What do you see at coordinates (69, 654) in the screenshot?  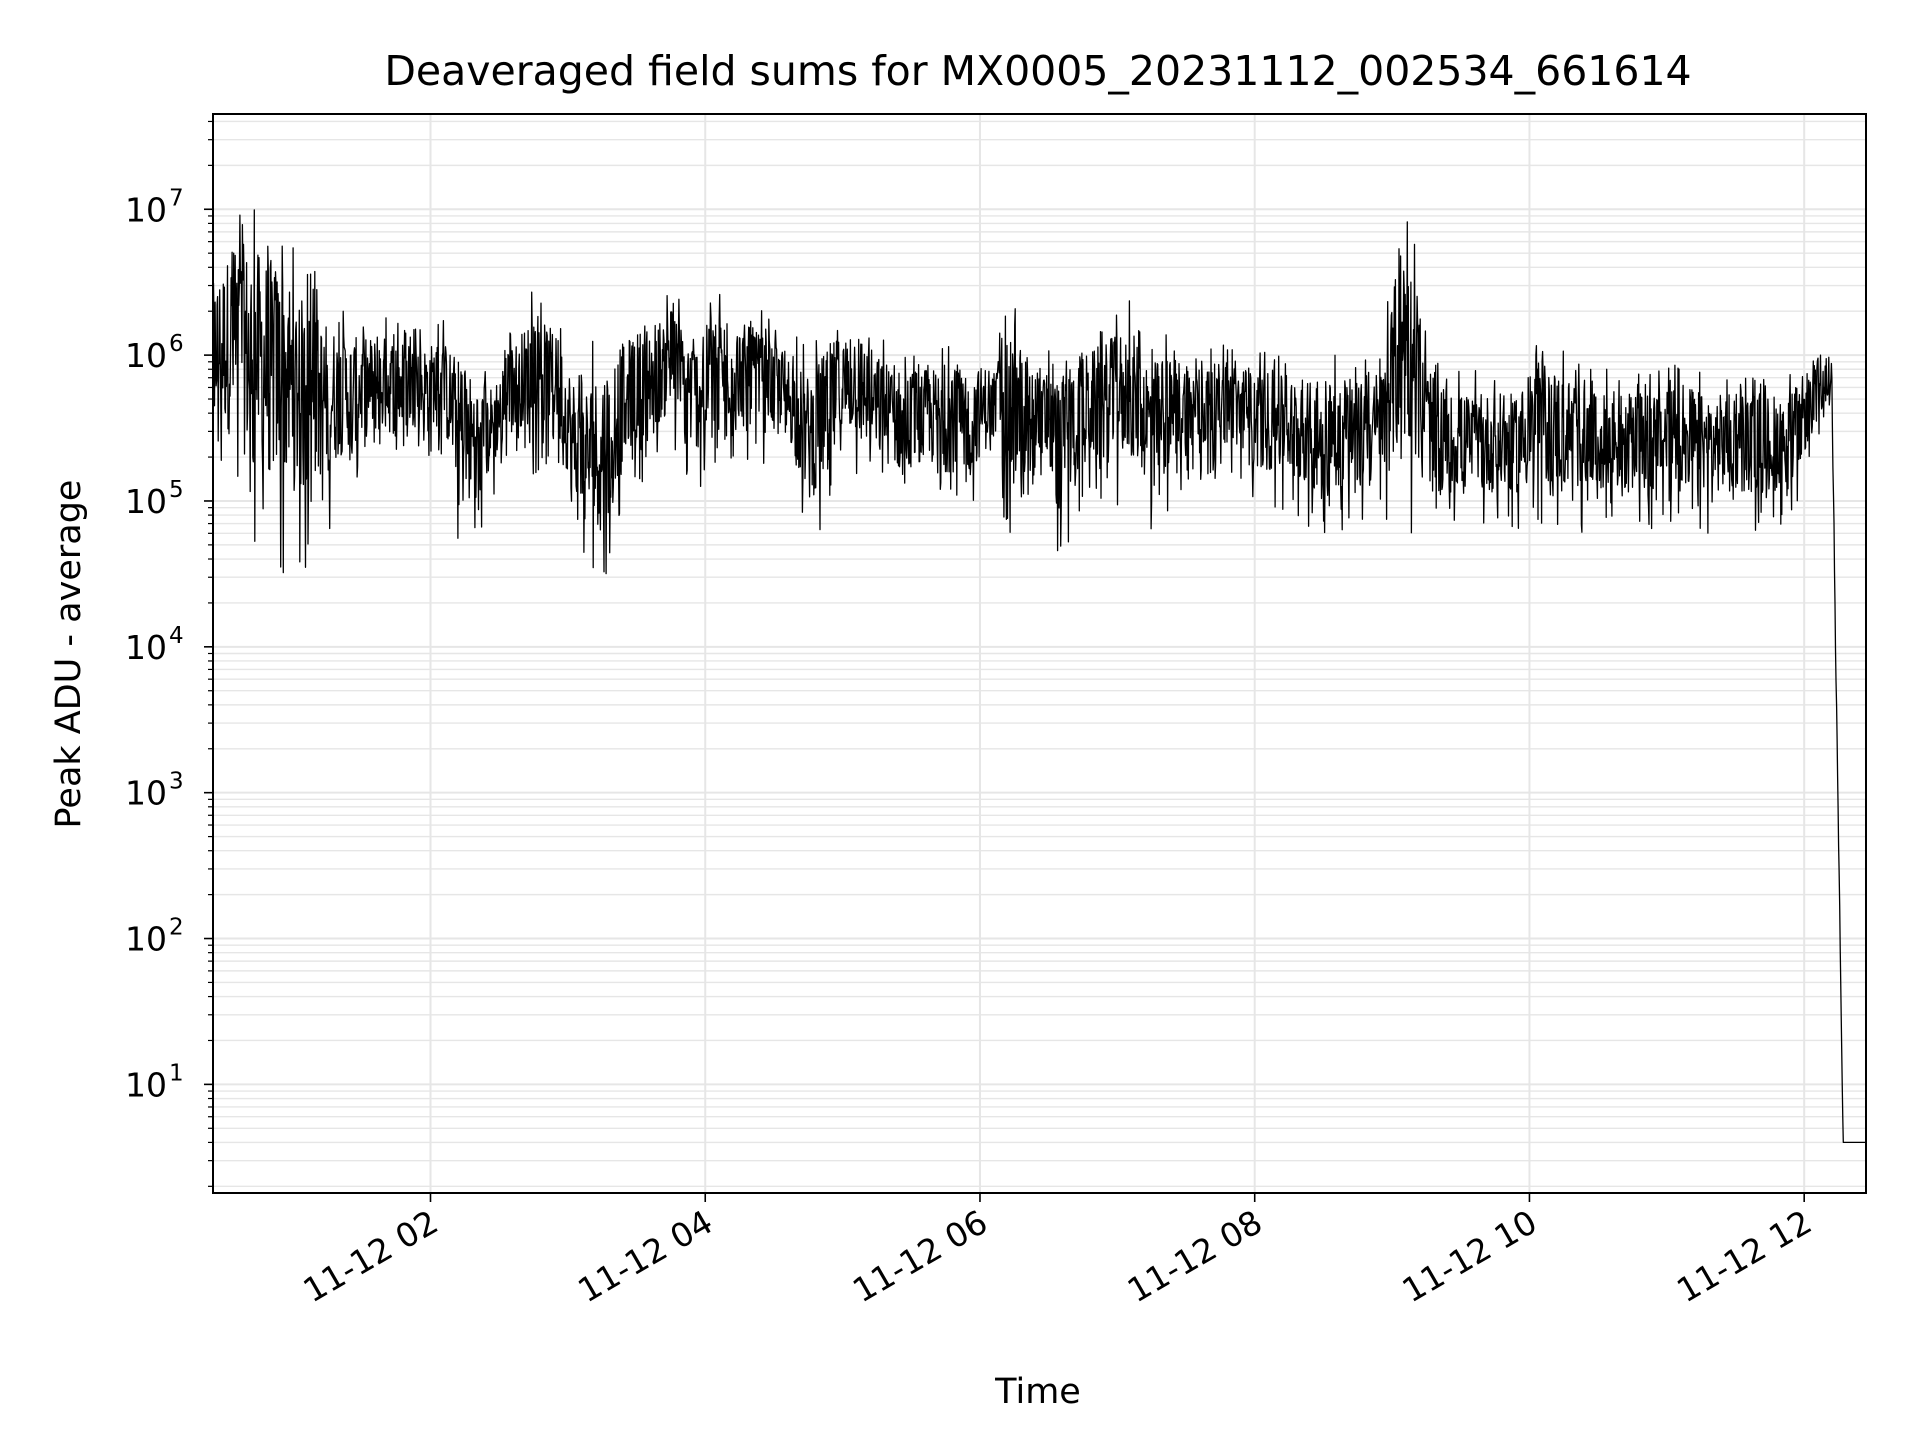 I see `y-axis-label: Peak ADU - average` at bounding box center [69, 654].